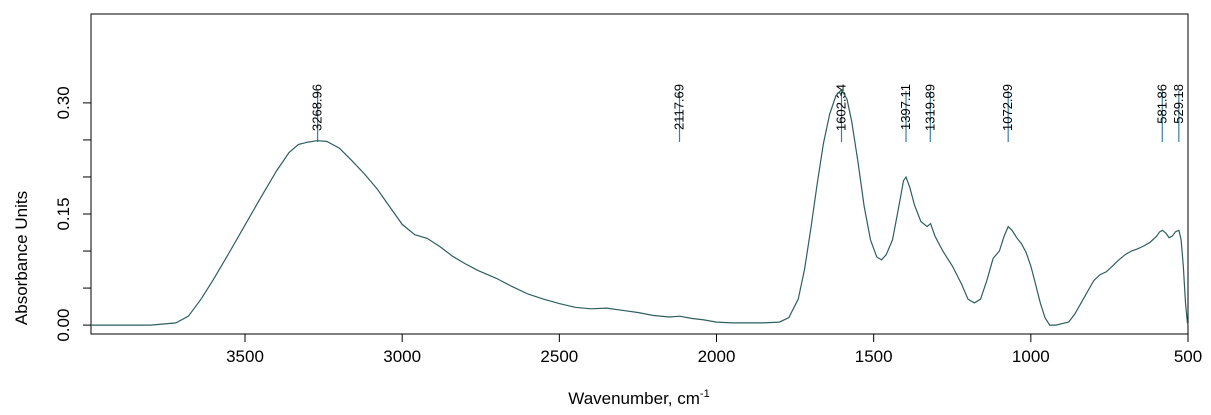  What do you see at coordinates (717, 356) in the screenshot?
I see `x-tick-label: 2000` at bounding box center [717, 356].